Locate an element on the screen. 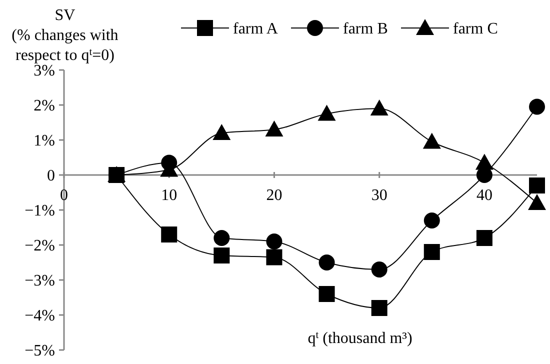 Image resolution: width=550 pixels, height=364 pixels. legend-label: farm C is located at coordinates (475, 29).